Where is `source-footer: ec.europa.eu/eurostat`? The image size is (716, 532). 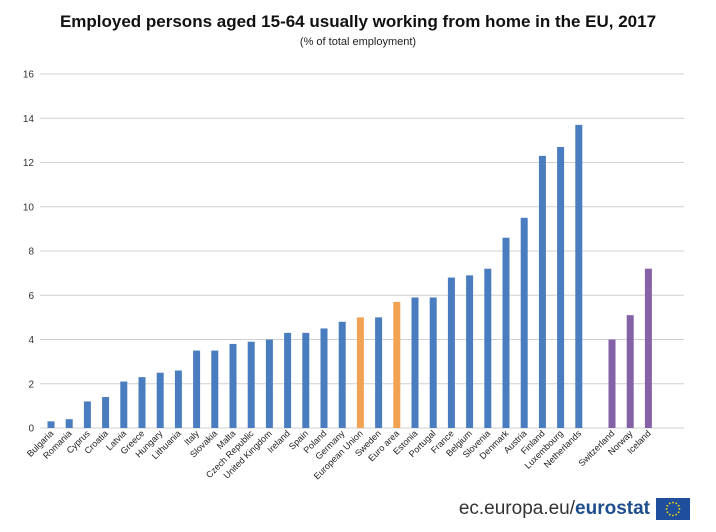
source-footer: ec.europa.eu/eurostat is located at coordinates (574, 509).